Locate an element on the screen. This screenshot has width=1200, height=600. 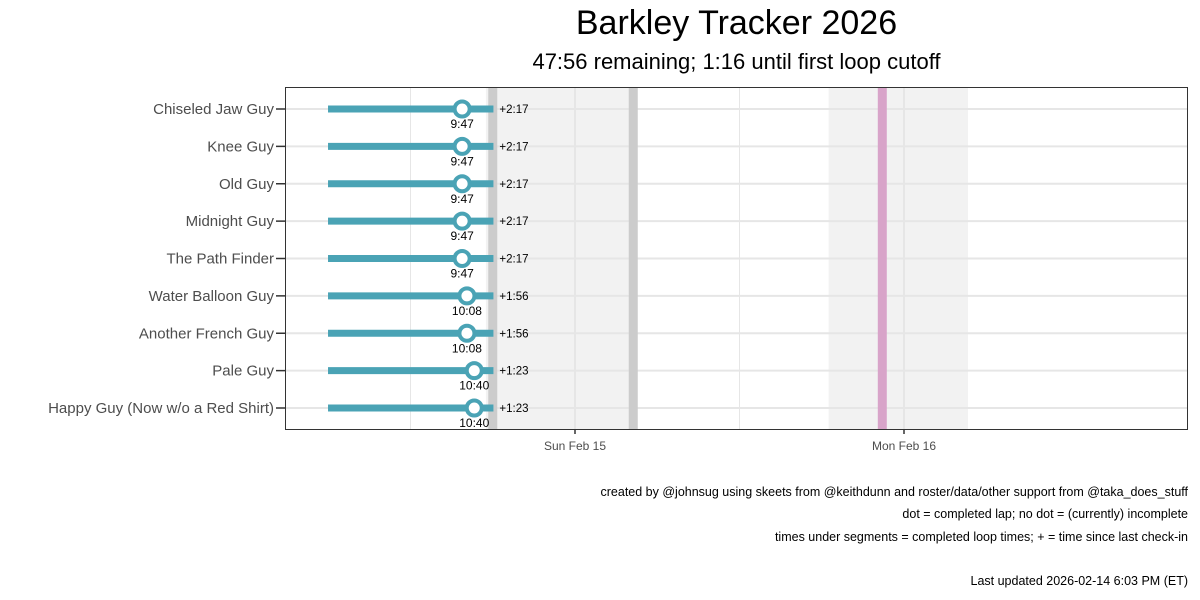
grey-time-marker is located at coordinates (633, 258).